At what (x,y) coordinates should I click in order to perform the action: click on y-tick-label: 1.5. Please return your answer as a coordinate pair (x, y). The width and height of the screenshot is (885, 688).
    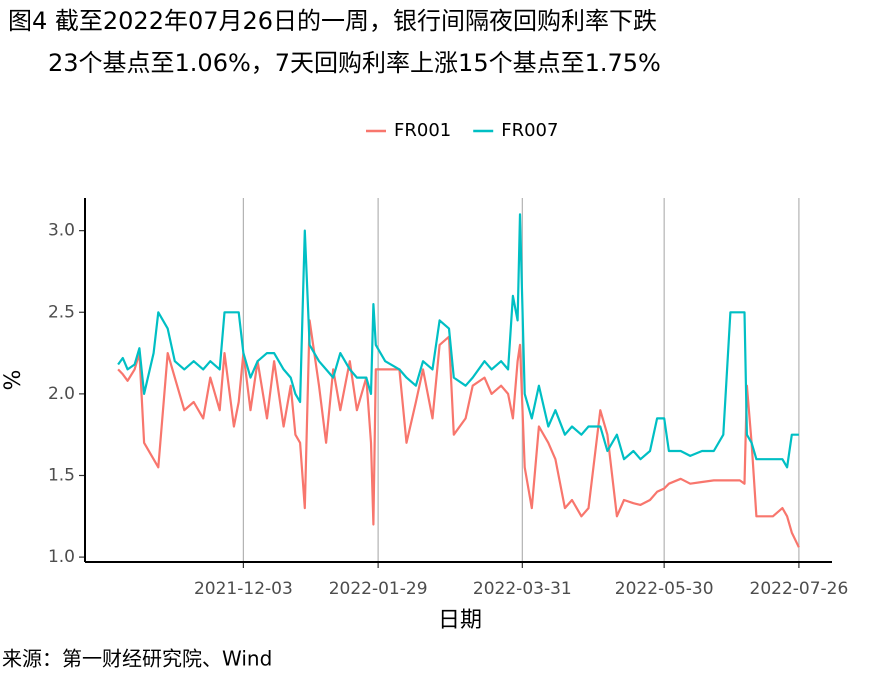
    Looking at the image, I should click on (61, 475).